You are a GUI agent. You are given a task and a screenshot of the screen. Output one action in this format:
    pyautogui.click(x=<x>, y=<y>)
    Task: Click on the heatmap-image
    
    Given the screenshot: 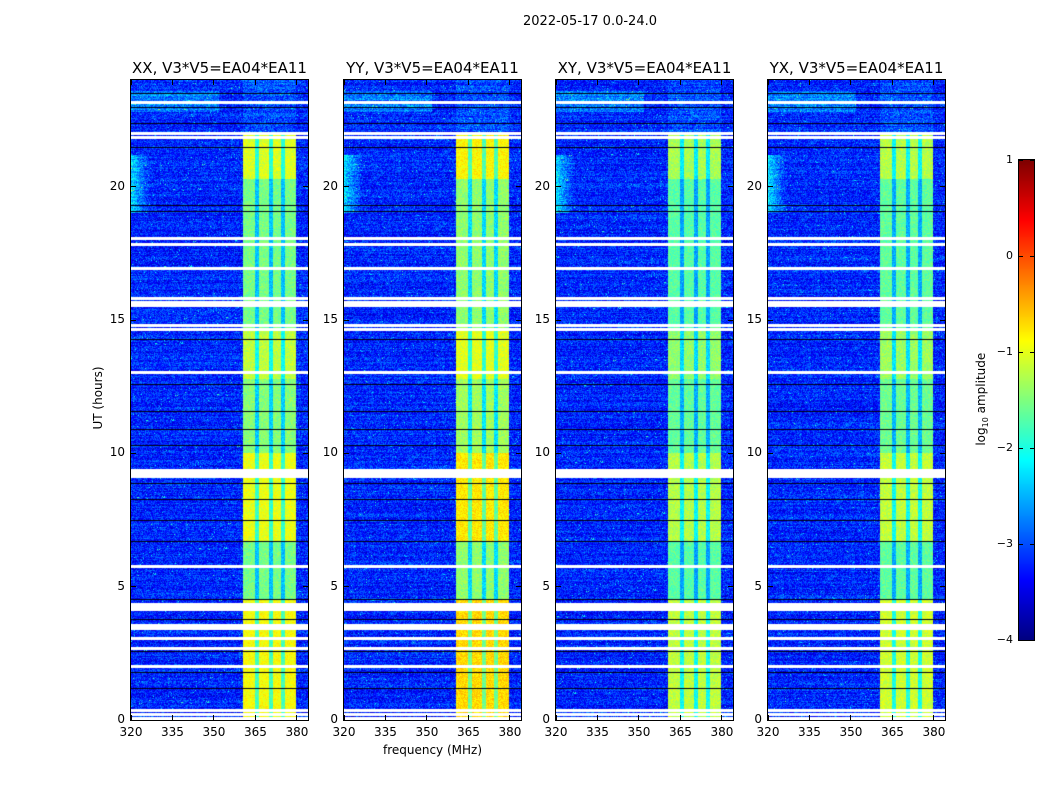 What is the action you would take?
    pyautogui.click(x=856, y=400)
    